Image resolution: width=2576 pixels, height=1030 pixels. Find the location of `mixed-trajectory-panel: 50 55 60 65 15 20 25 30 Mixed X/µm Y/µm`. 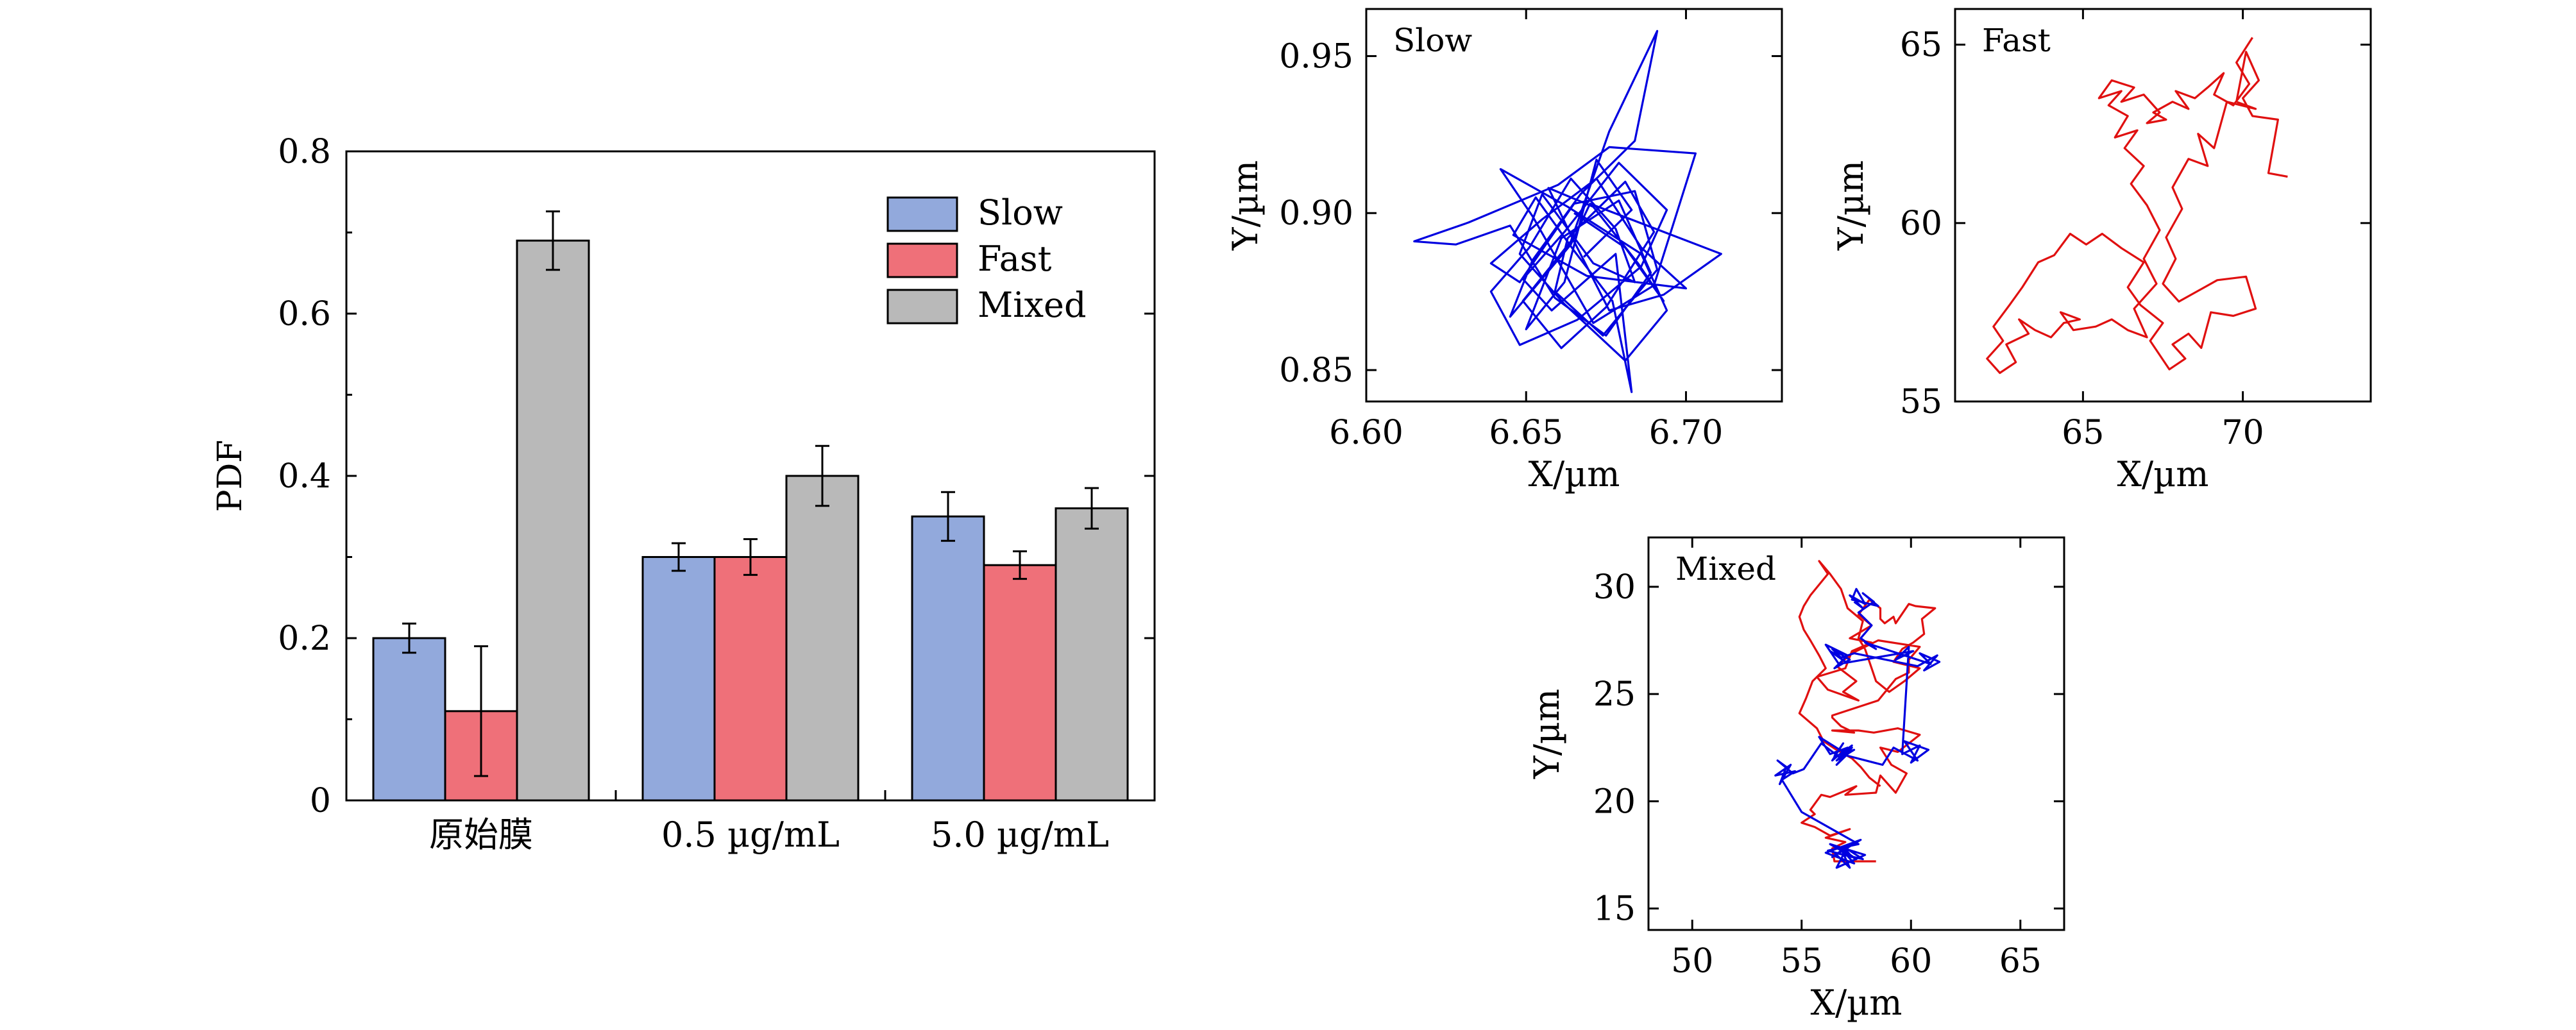

mixed-trajectory-panel: 50 55 60 65 15 20 25 30 Mixed X/µm Y/µm is located at coordinates (1796, 779).